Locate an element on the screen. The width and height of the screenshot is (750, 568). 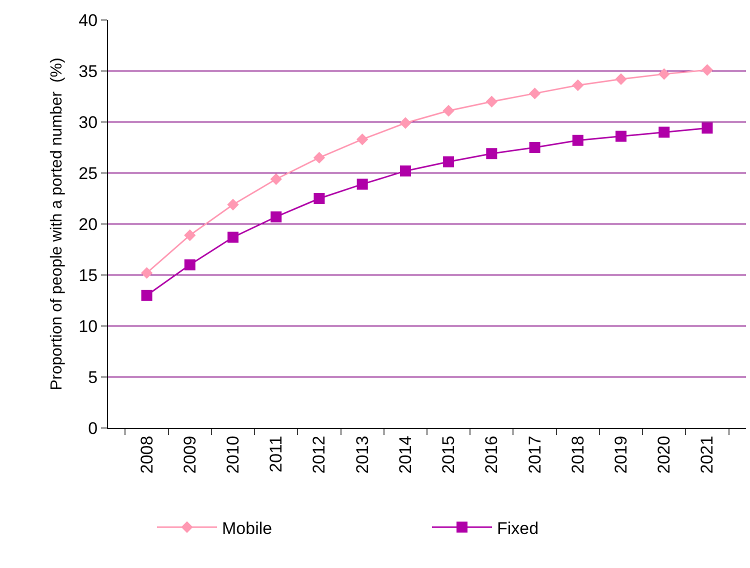
legend-label: Mobile is located at coordinates (247, 528).